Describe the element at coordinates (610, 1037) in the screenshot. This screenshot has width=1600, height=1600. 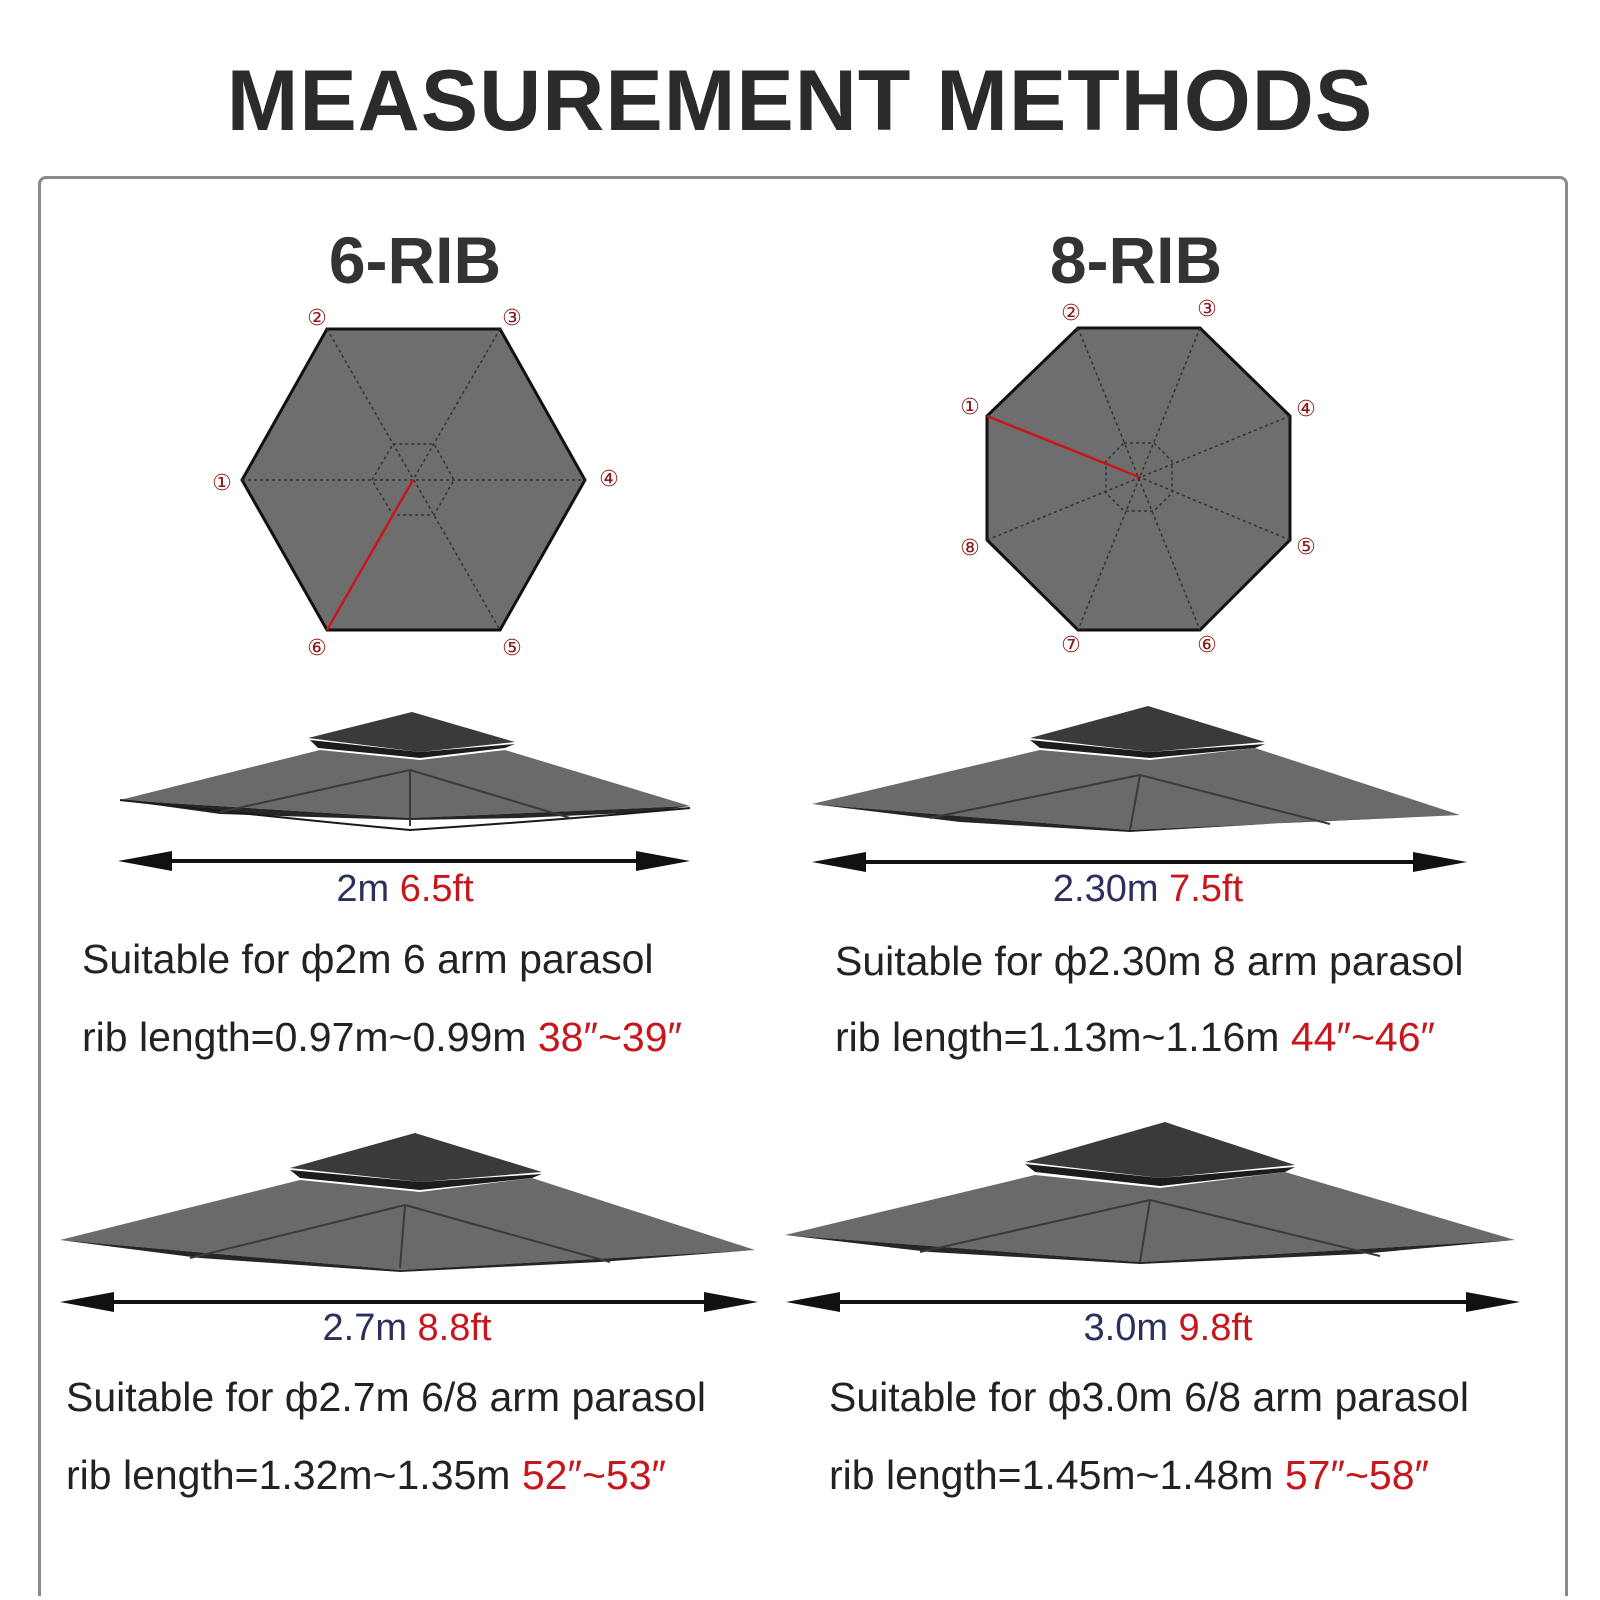
I see `rib-length-inches: 38″~39″` at that location.